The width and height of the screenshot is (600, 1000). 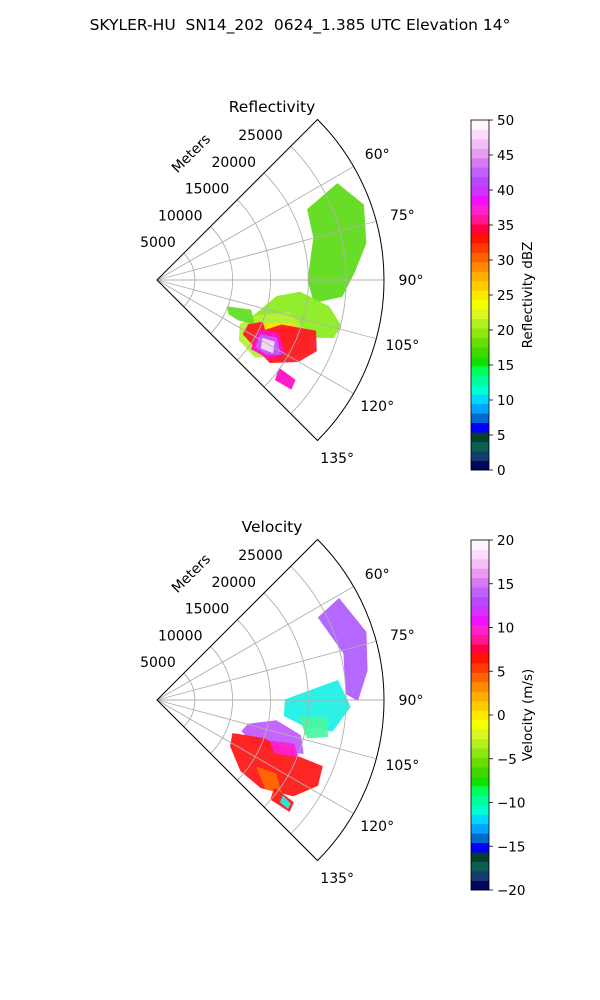 I want to click on colorbar-tick-label: 40, so click(x=505, y=191).